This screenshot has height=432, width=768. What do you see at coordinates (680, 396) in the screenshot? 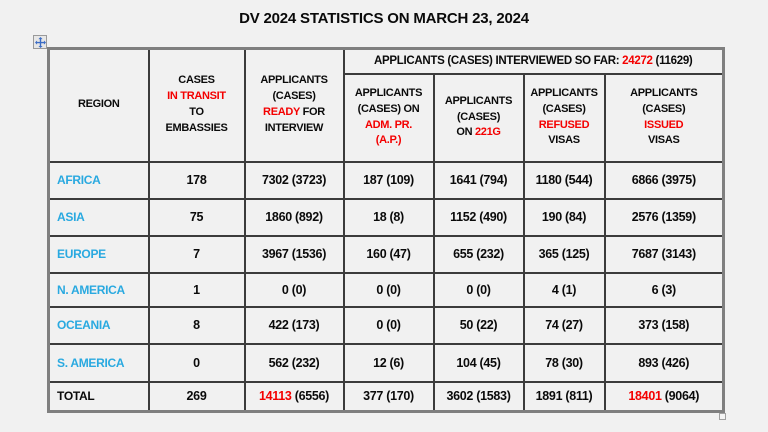
I see `total-issued-rest: (9064)` at bounding box center [680, 396].